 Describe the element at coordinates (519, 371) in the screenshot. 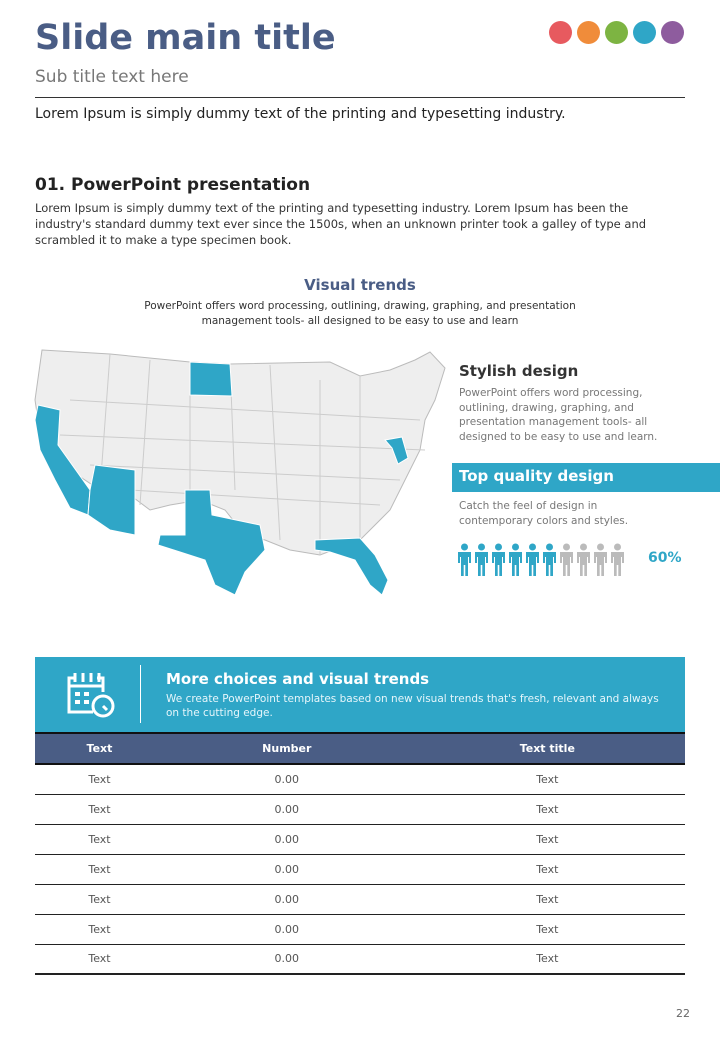

I see `stylish-title: Stylish design` at that location.